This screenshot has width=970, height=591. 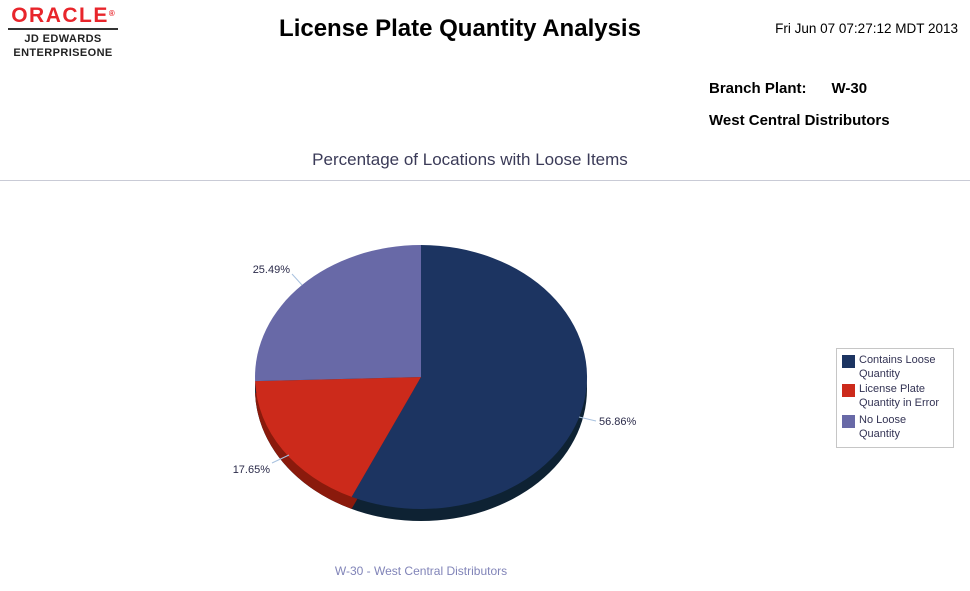 What do you see at coordinates (338, 437) in the screenshot?
I see `pie-slice-license-plate-quantity-in-error` at bounding box center [338, 437].